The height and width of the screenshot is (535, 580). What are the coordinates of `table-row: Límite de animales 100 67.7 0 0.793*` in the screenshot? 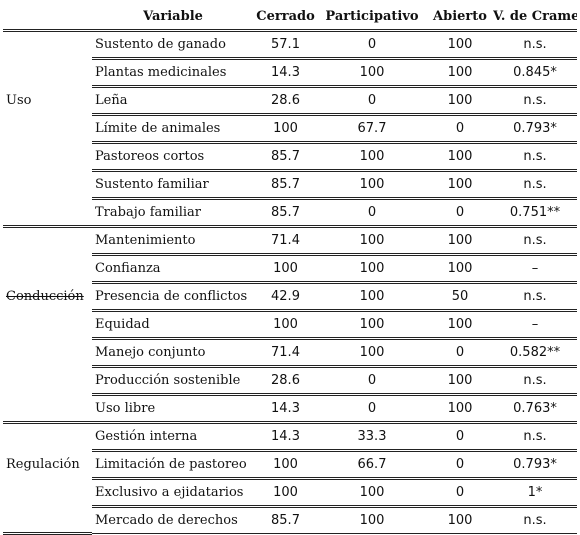 It's located at (290, 129).